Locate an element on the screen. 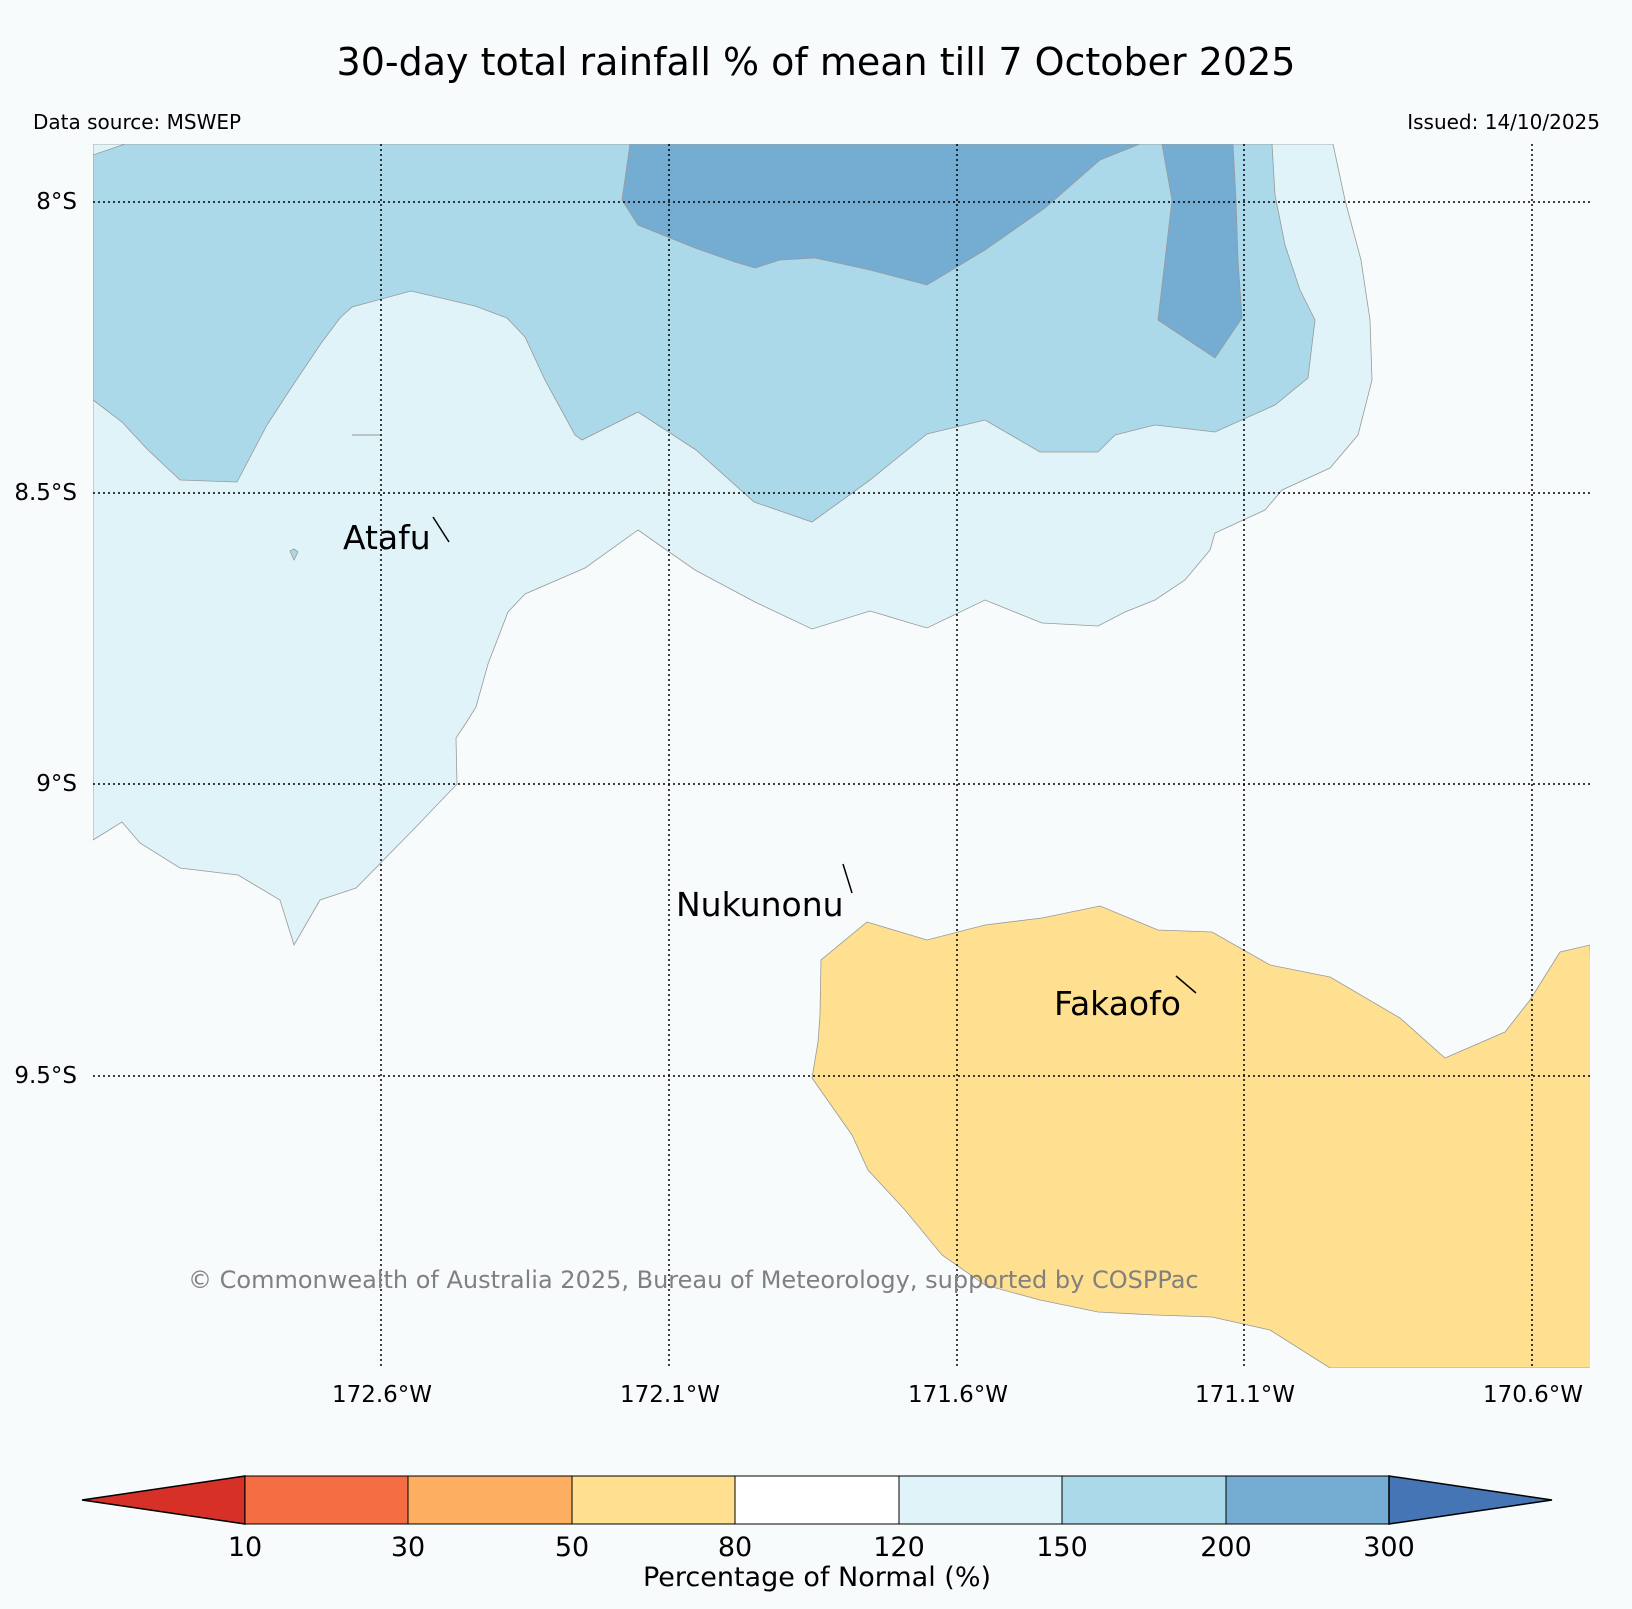 Image resolution: width=1632 pixels, height=1609 pixels. colorbar-tick: 80 is located at coordinates (735, 1547).